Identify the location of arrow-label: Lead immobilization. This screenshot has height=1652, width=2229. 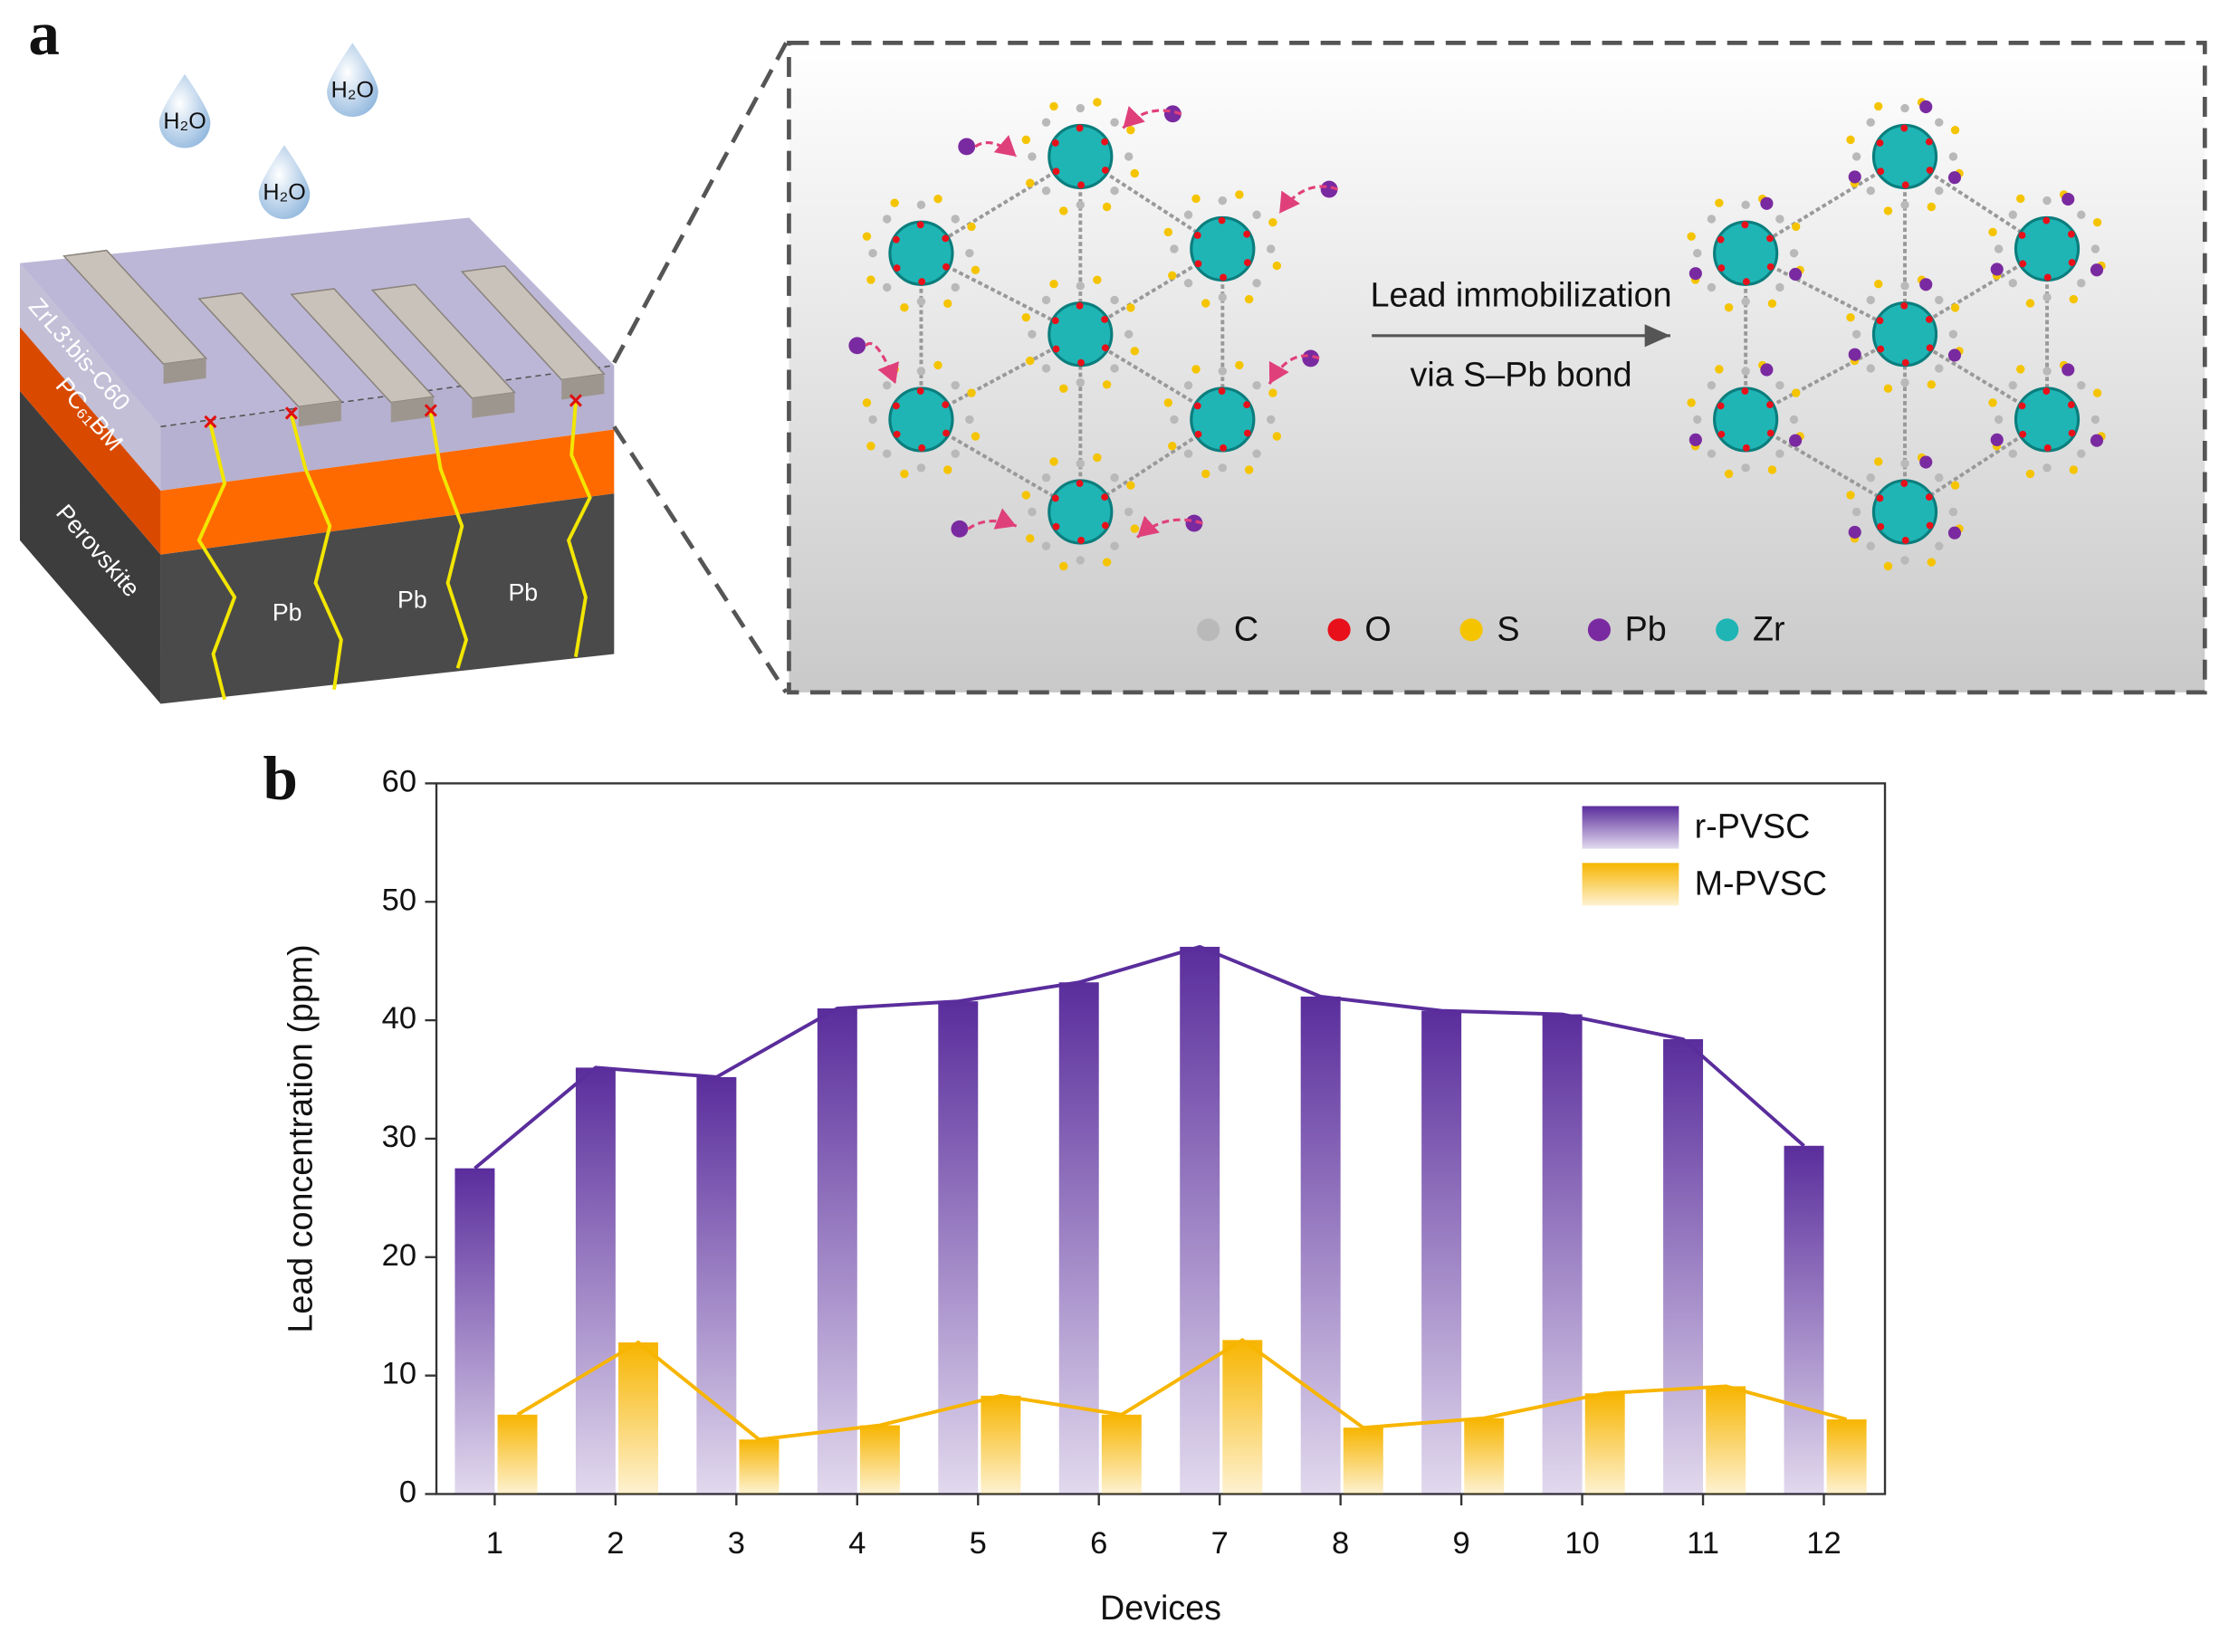
(1522, 294).